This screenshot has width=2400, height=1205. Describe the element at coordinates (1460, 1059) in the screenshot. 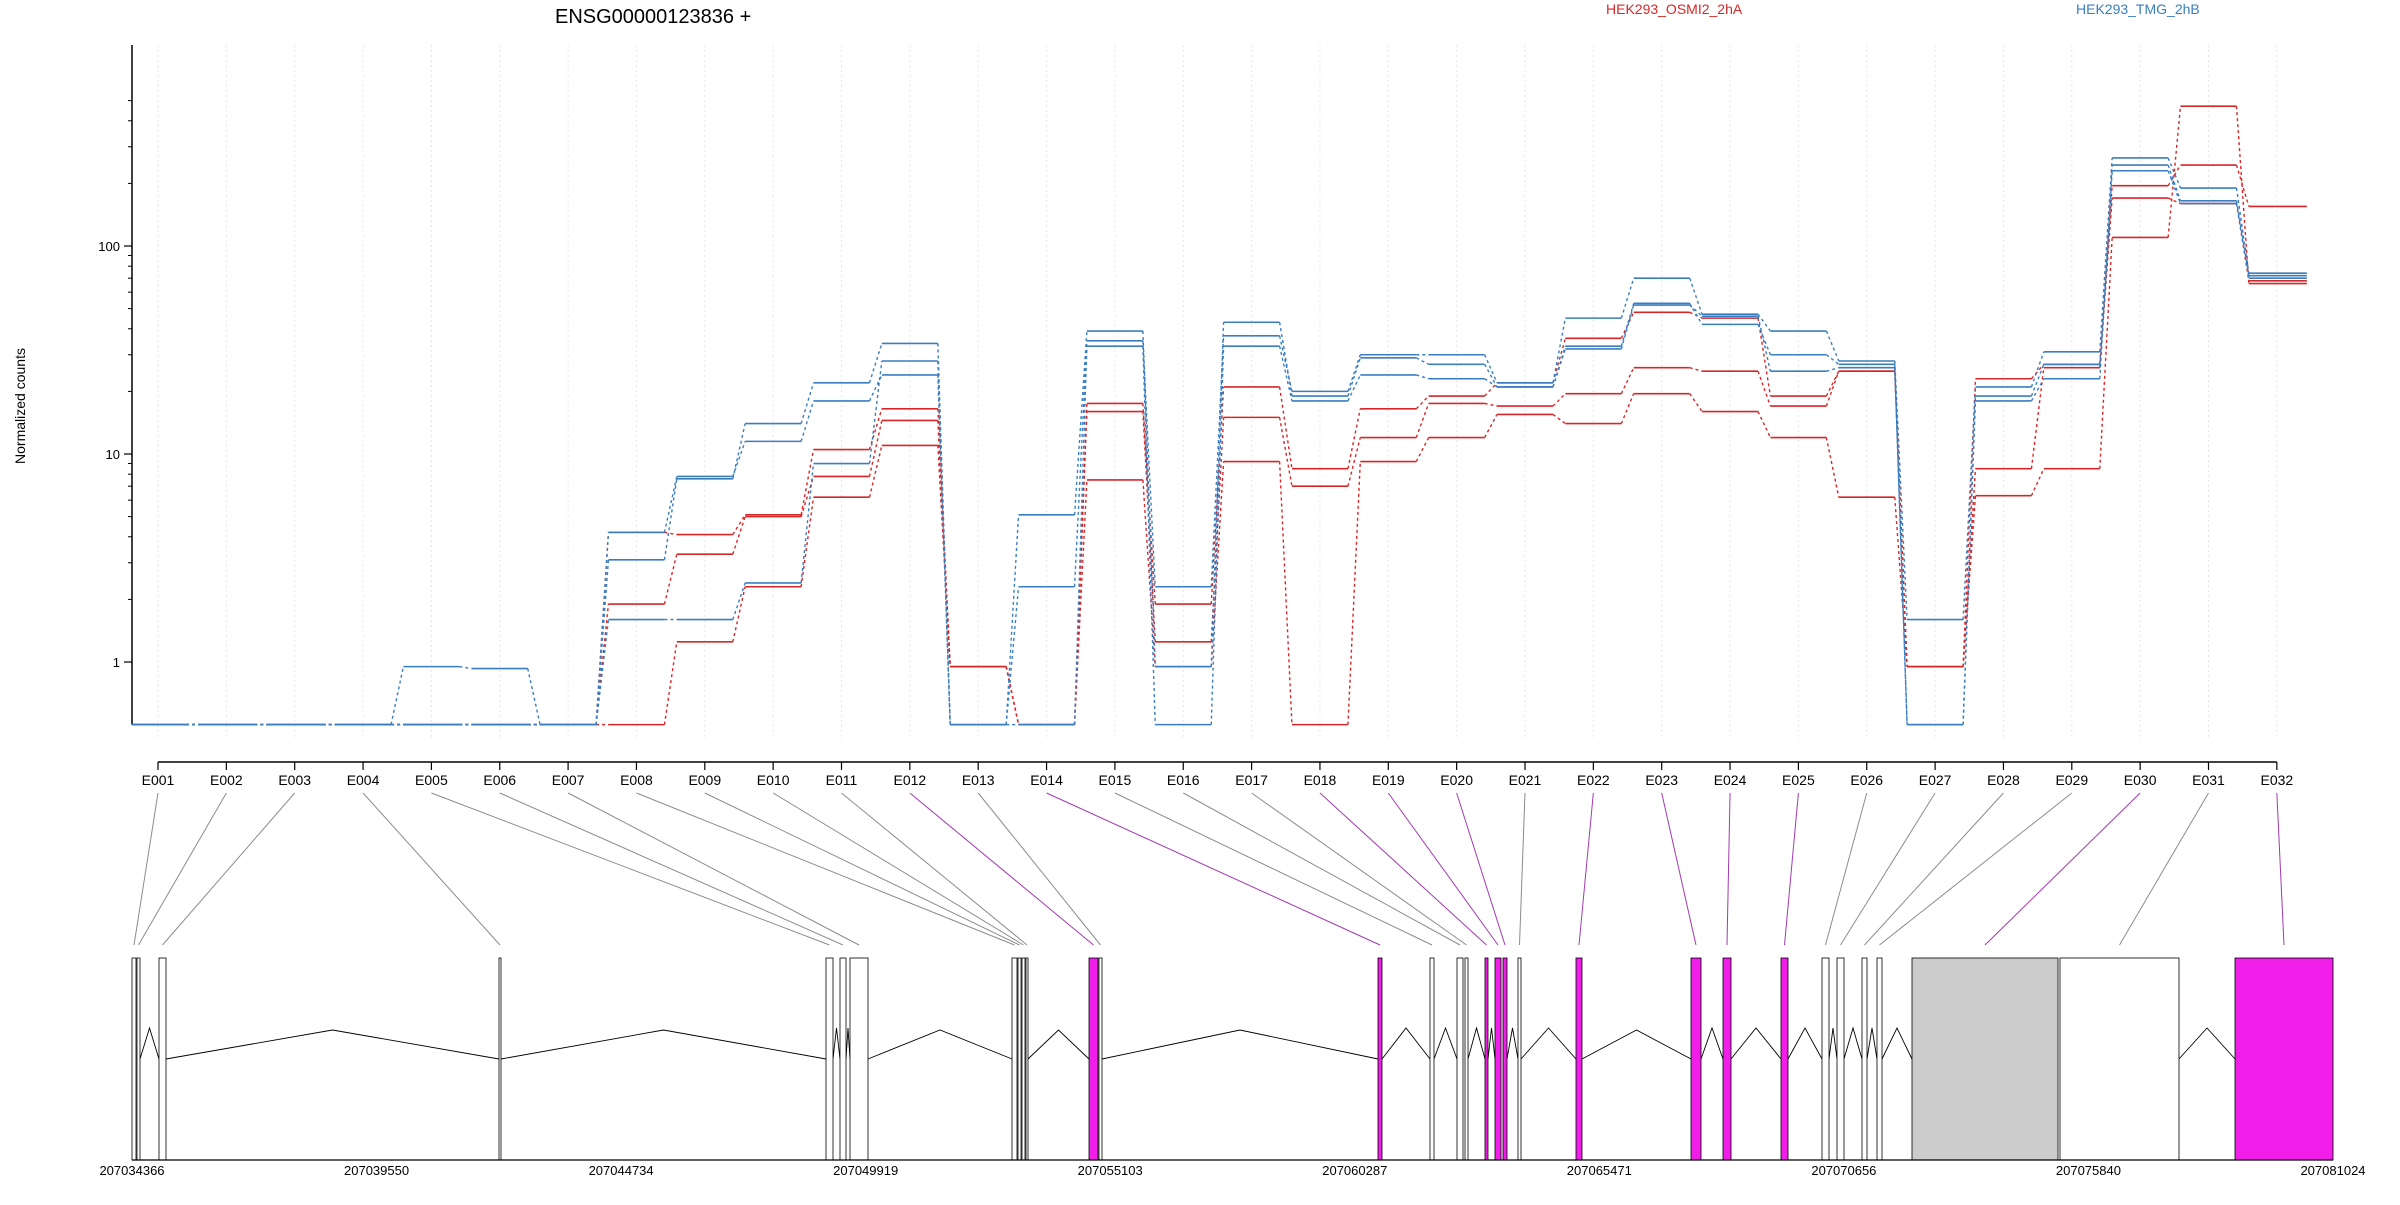

I see `exon-box-E016` at that location.